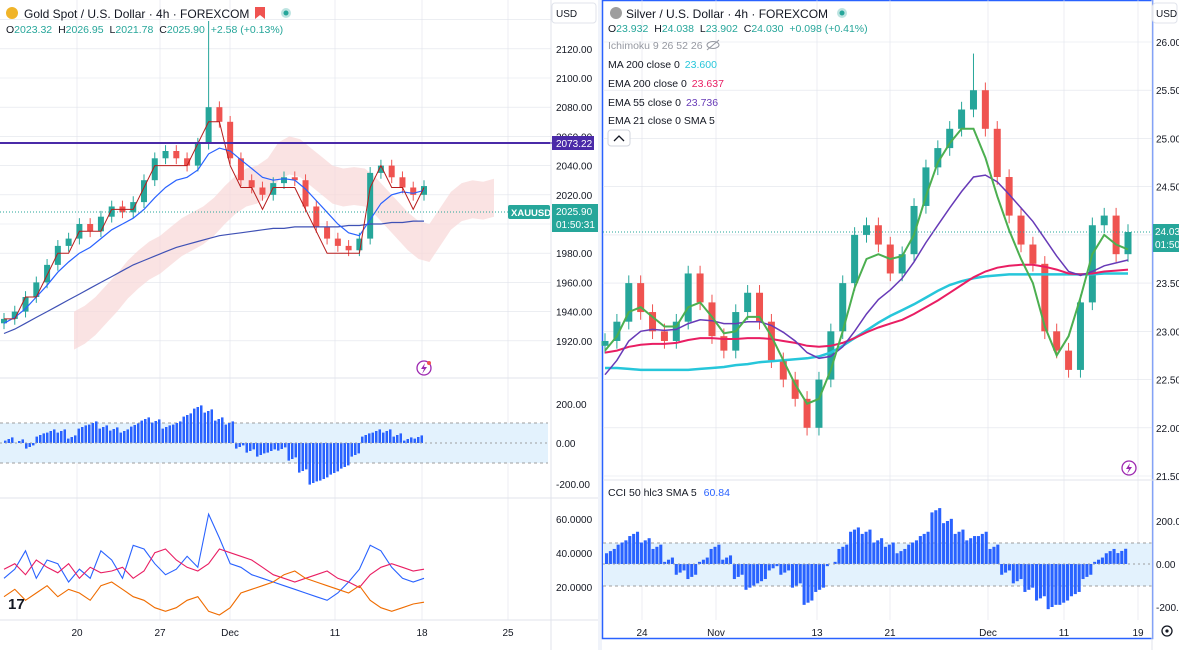 The width and height of the screenshot is (1179, 655). Describe the element at coordinates (148, 14) in the screenshot. I see `gold-symbol-header: Gold Spot / U.S. Dollar · 4h · FOREXCOM` at that location.